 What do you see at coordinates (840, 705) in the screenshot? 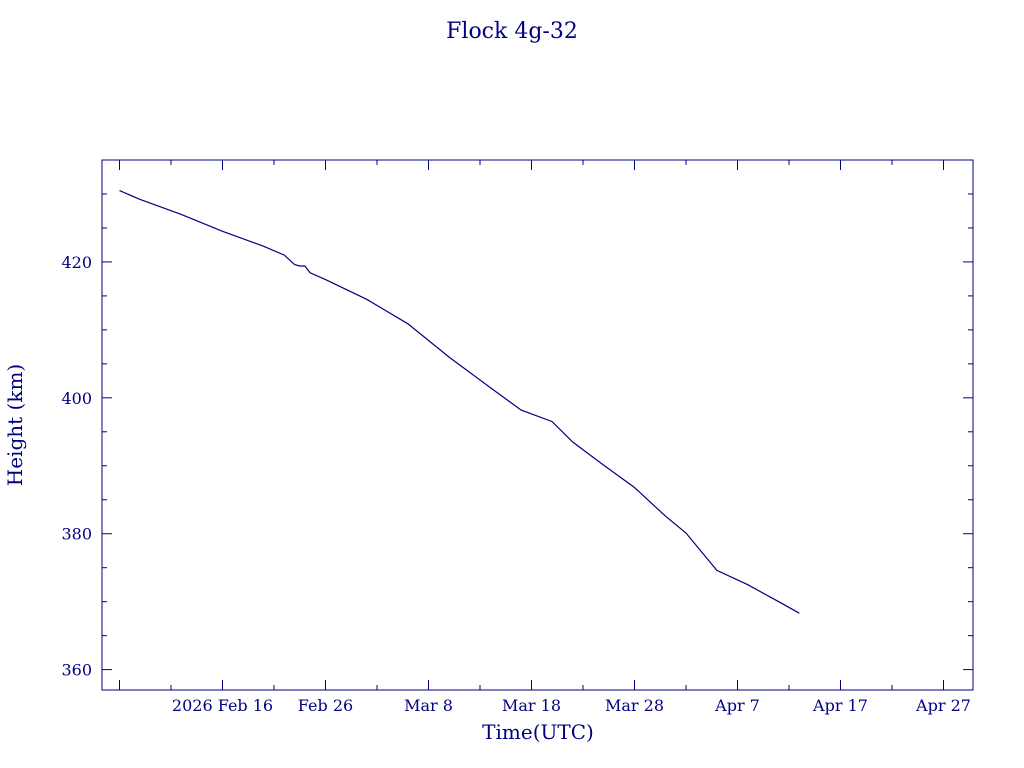
I see `x-tick-label: Apr 17` at bounding box center [840, 705].